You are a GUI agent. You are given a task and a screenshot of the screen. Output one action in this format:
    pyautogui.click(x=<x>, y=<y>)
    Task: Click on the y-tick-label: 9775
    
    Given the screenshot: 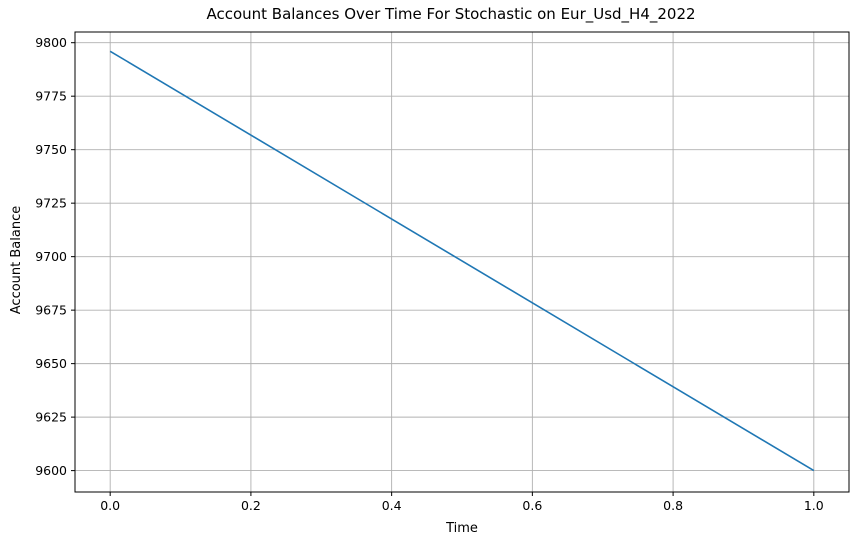 What is the action you would take?
    pyautogui.click(x=51, y=96)
    